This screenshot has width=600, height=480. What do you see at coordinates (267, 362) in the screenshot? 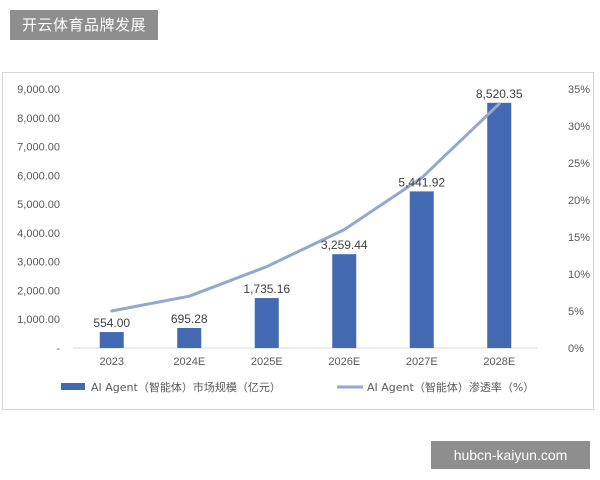
I see `x-tick-label: 2025E` at bounding box center [267, 362].